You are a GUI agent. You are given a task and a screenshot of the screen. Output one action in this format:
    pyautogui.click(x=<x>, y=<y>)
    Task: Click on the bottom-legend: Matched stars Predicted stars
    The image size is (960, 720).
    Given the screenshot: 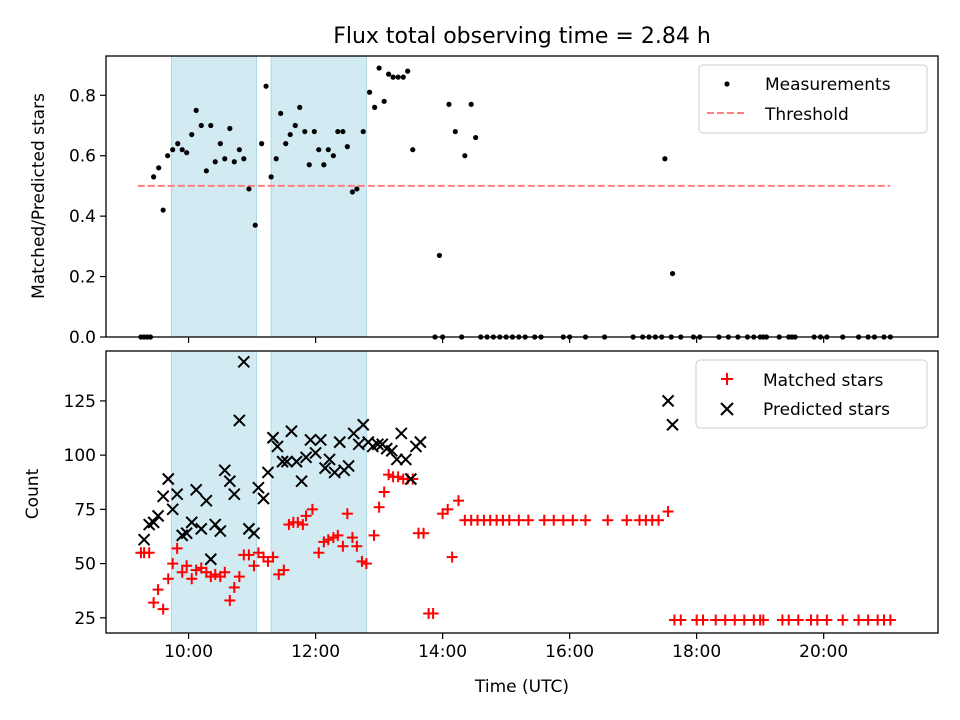 What is the action you would take?
    pyautogui.click(x=811, y=394)
    